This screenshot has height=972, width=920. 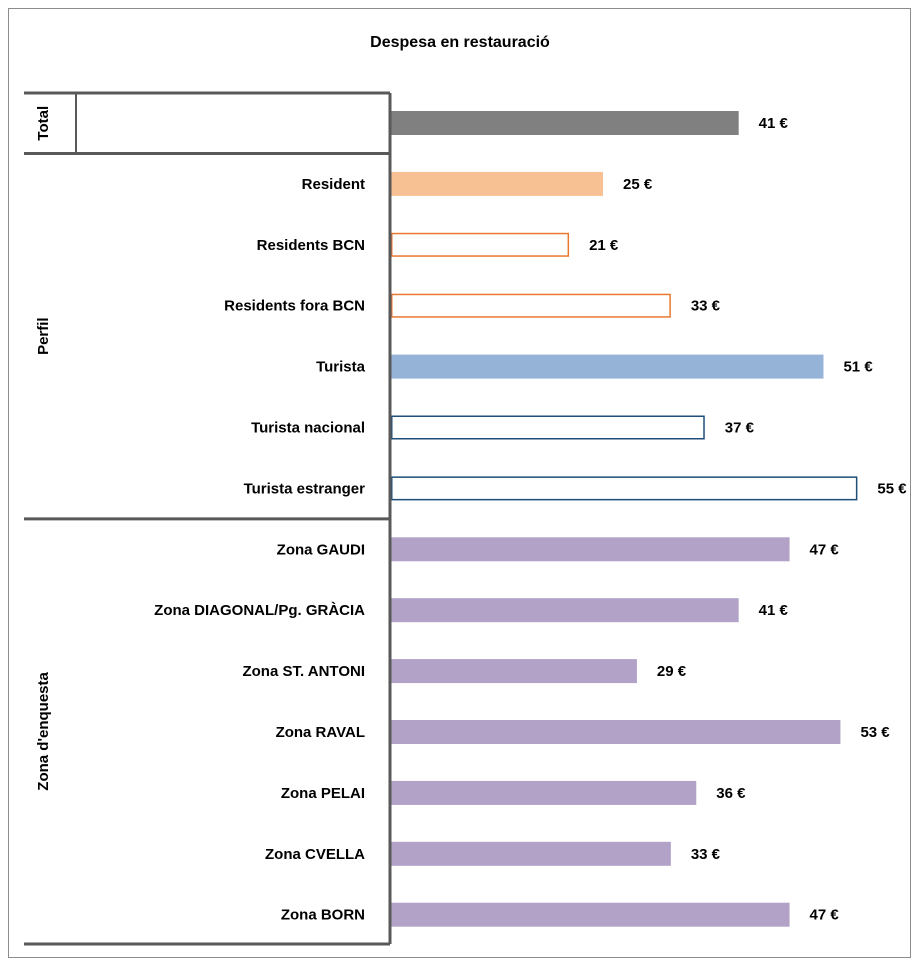 I want to click on category-label: Zona PELAI, so click(x=323, y=793).